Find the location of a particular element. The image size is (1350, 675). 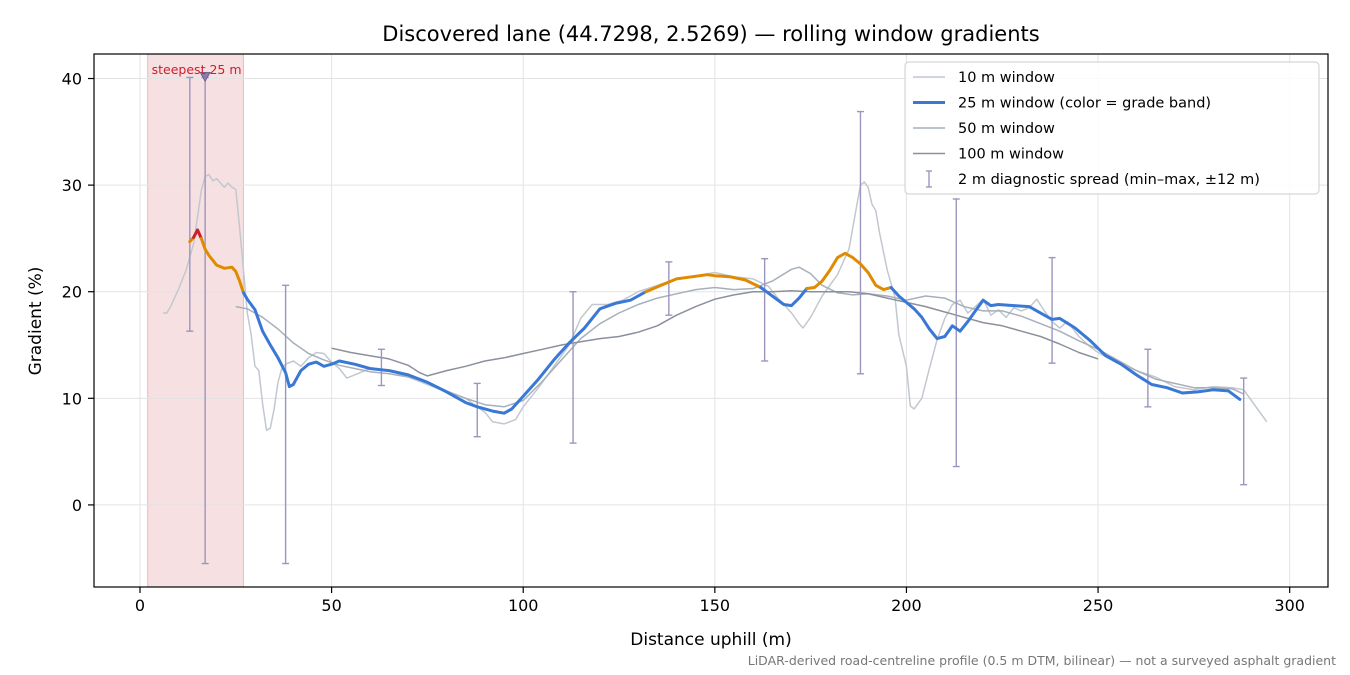

y-tick-label: 40 is located at coordinates (72, 79).